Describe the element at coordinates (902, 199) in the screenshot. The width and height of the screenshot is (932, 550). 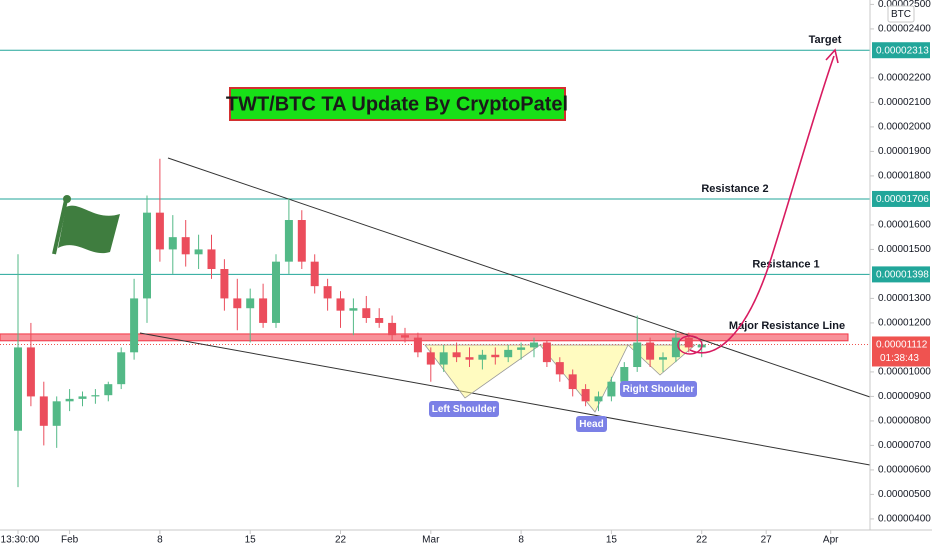
I see `level-price: 0.00001706` at that location.